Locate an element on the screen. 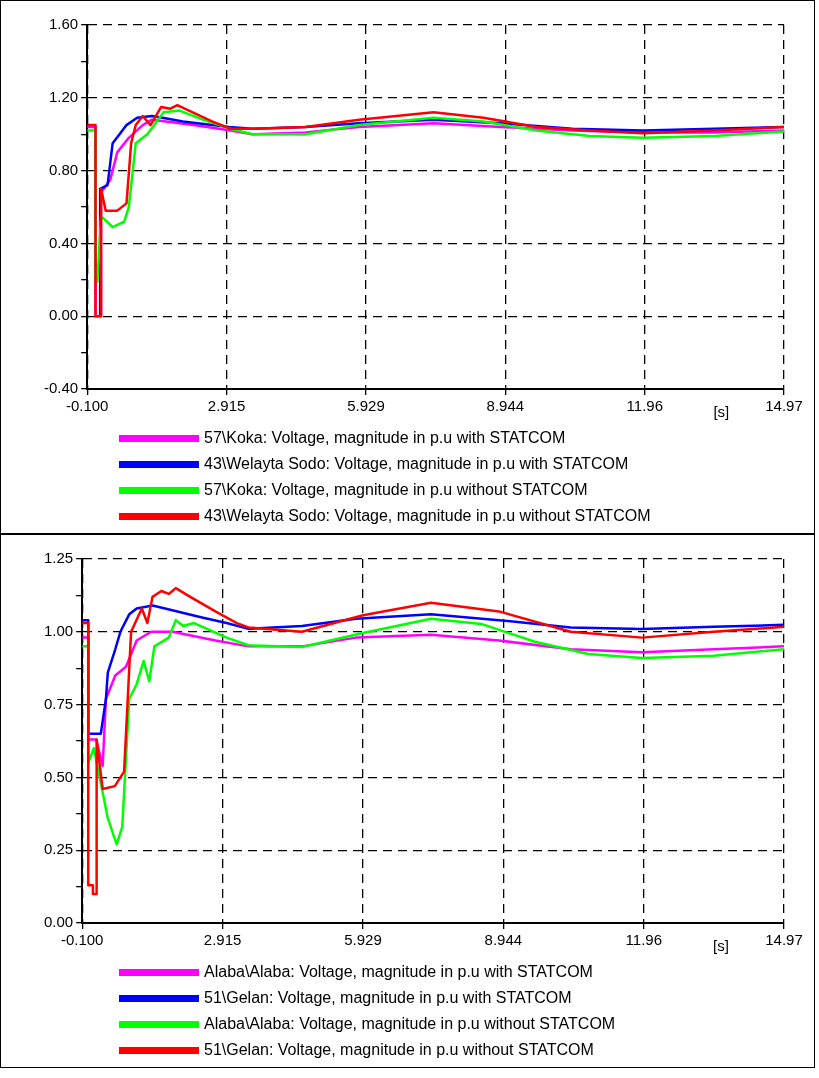 This screenshot has width=819, height=1078. legend-label: 43\Welayta Sodo: Voltage, magnitude in p.u without STATCOM is located at coordinates (427, 516).